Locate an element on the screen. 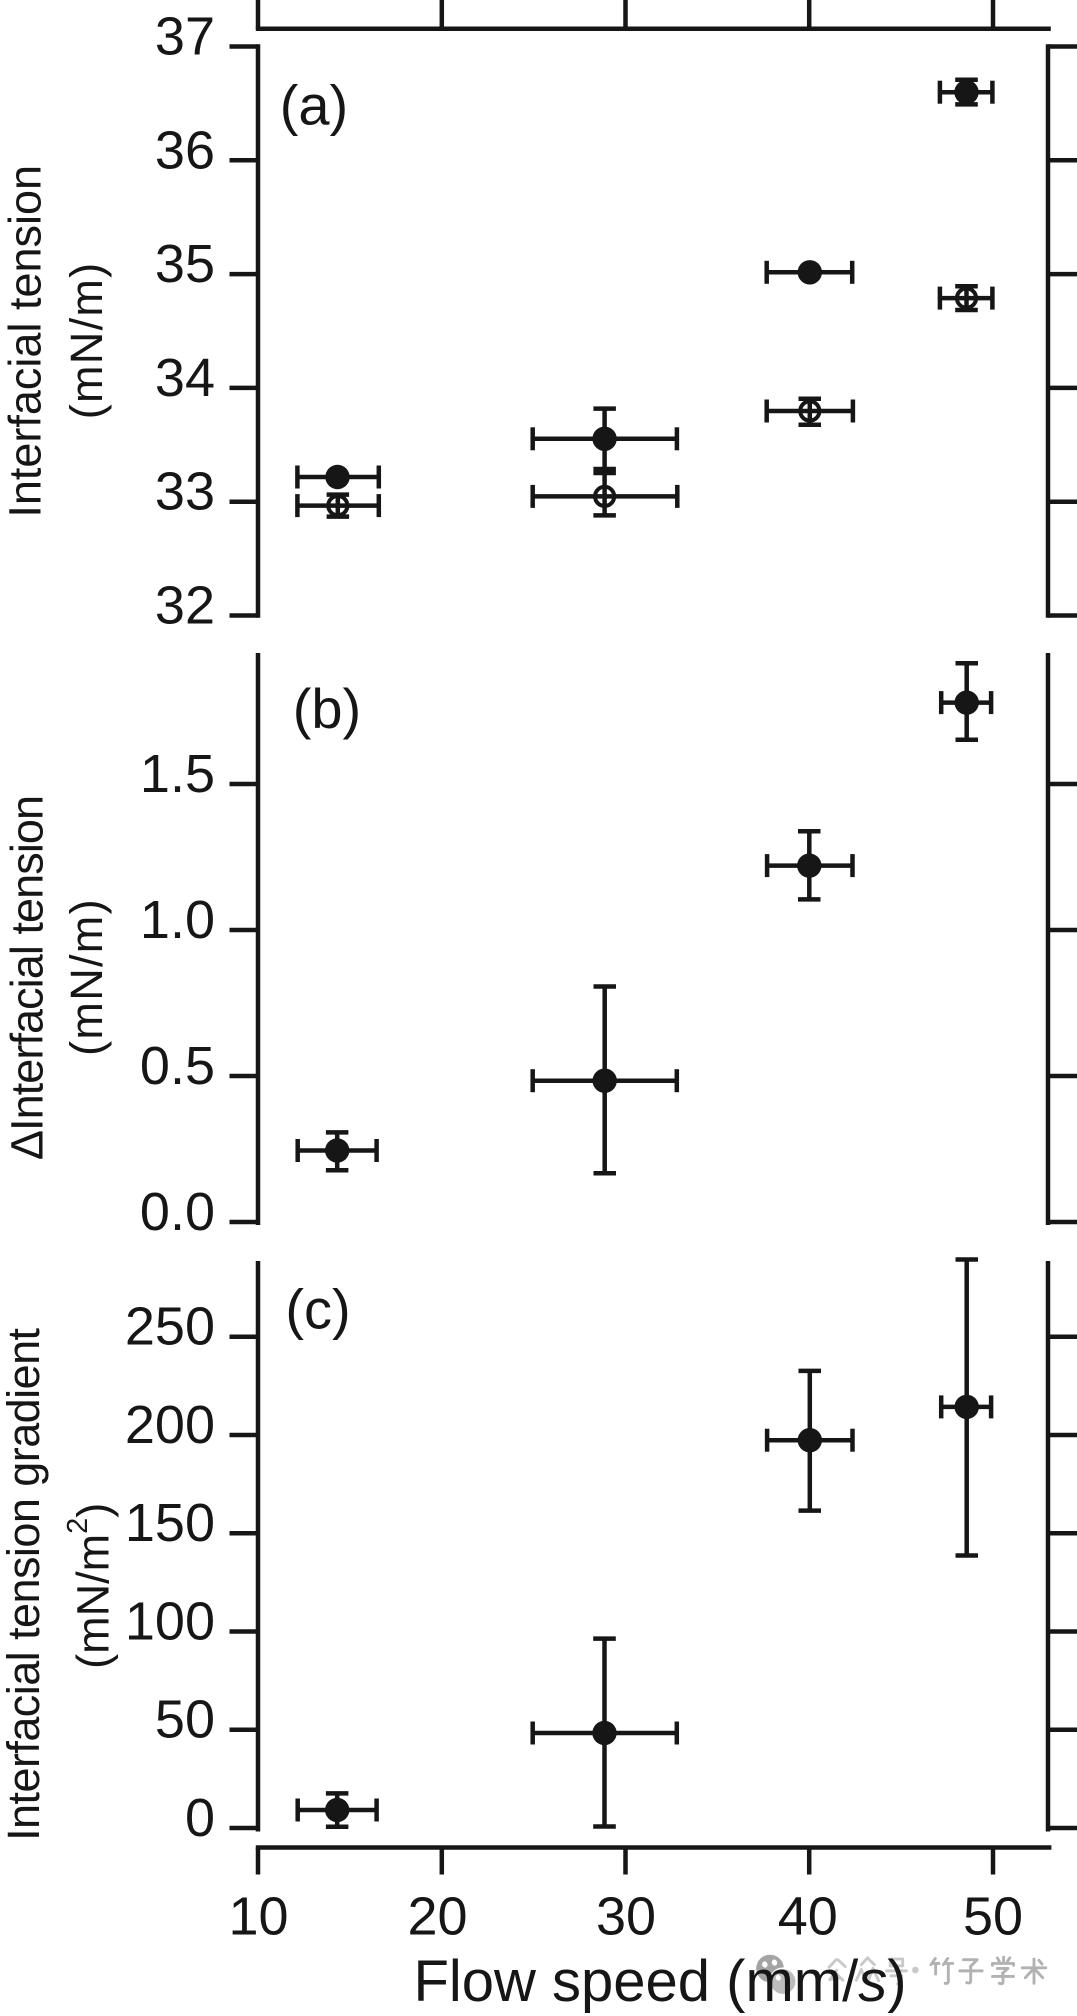 The image size is (1077, 2016). svg-text: 1.5 is located at coordinates (177, 774).